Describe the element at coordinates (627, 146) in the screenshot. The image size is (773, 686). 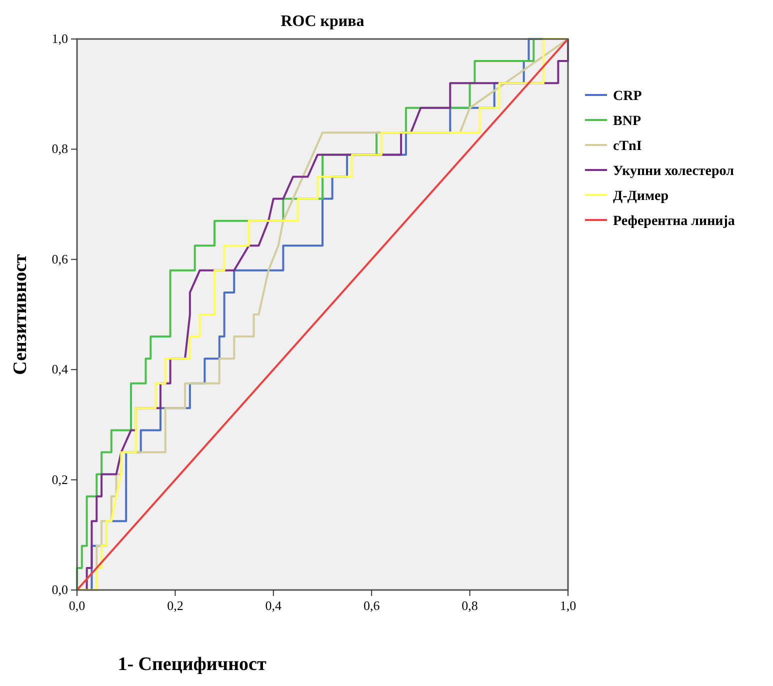
I see `legend-label: cTnI` at that location.